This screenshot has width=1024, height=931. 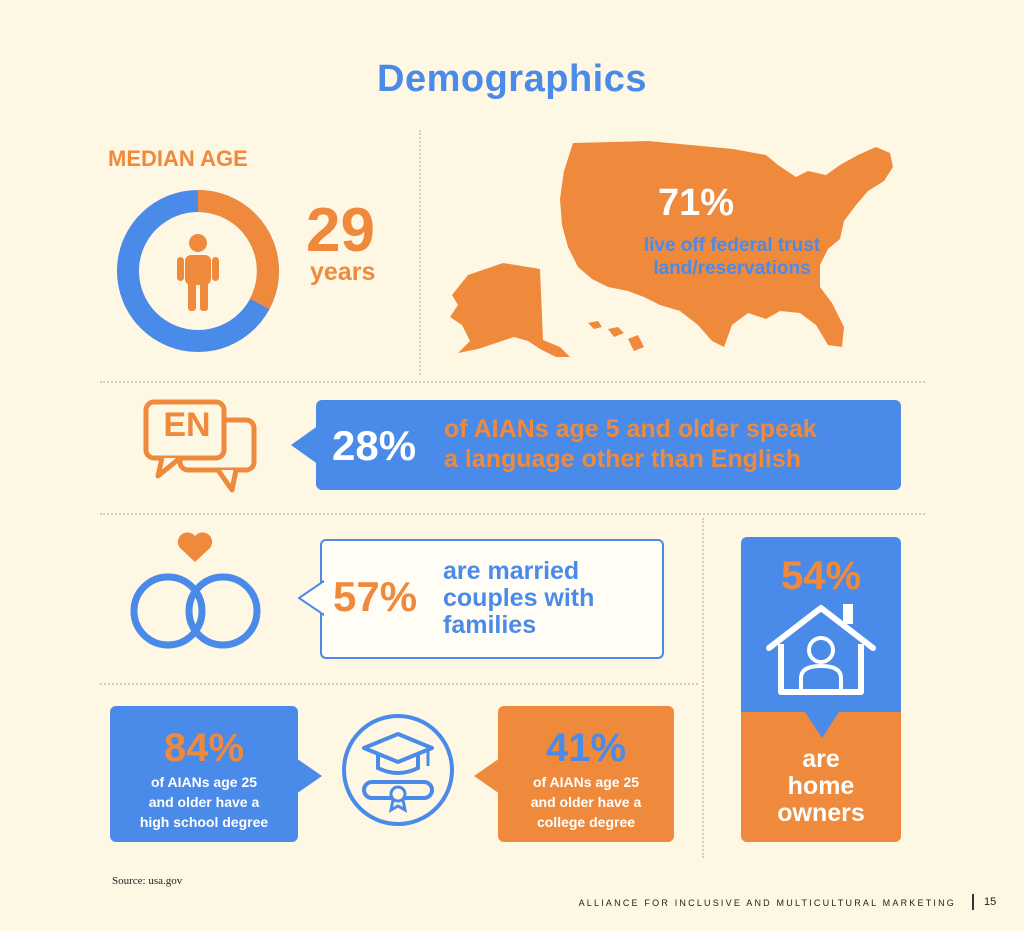 I want to click on median-age-donut, so click(x=198, y=271).